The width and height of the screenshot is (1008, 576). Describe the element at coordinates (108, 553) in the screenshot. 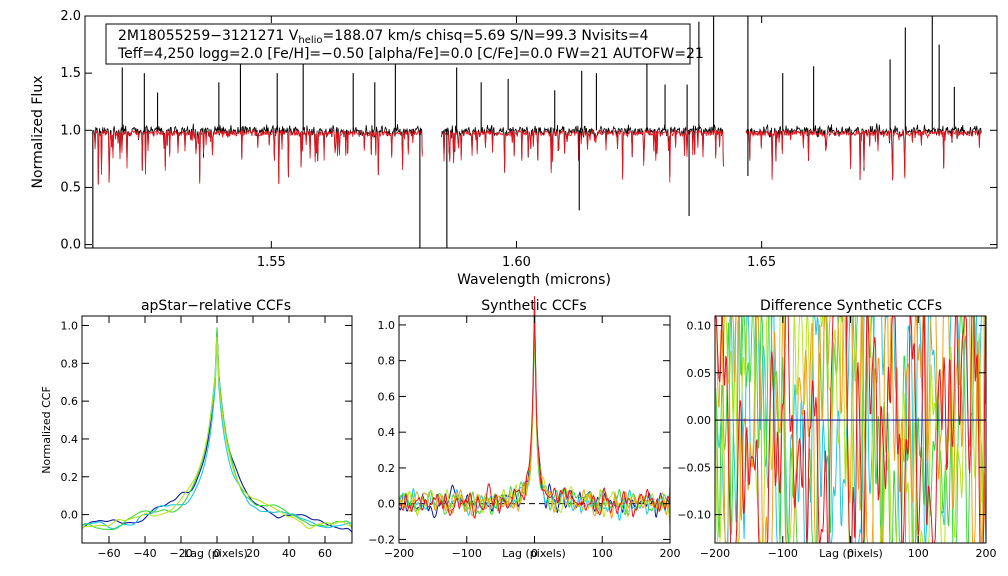

I see `apstar-ccf-x-tick-label: −60` at that location.